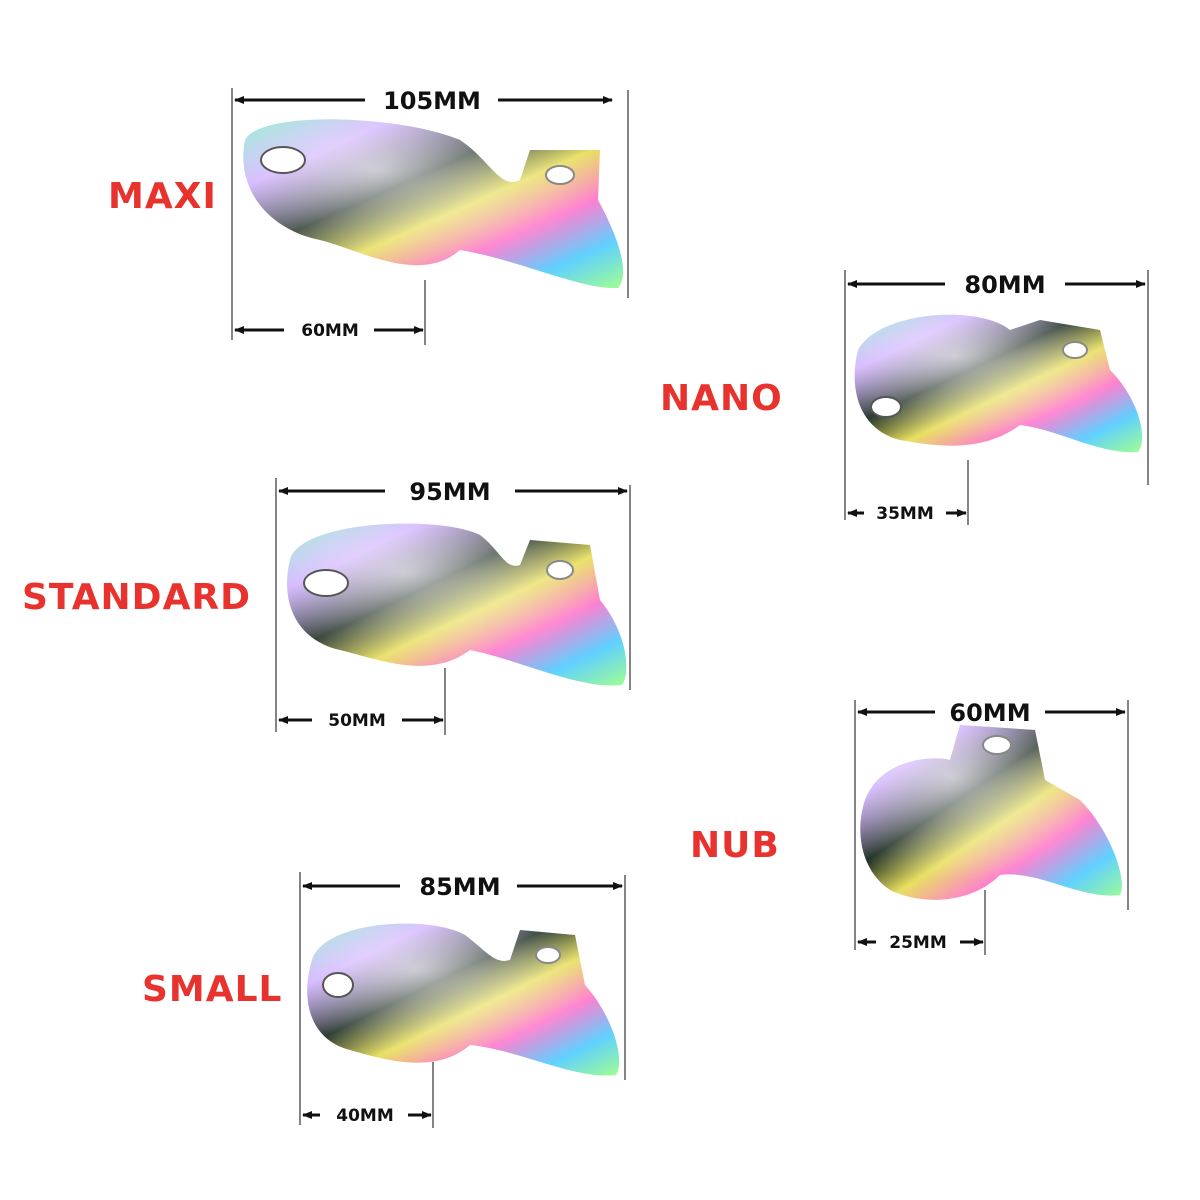 This screenshot has height=1200, width=1200. I want to click on opening-dimension: 35MM, so click(905, 514).